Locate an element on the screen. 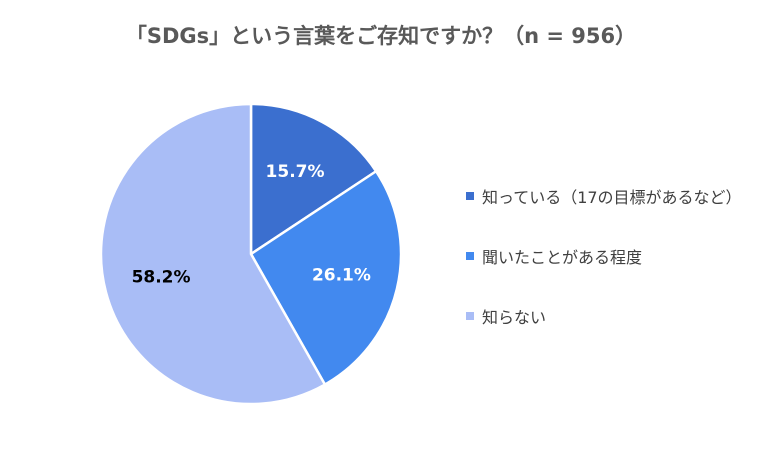 The image size is (762, 453). data-label-heard: 26.1% is located at coordinates (341, 276).